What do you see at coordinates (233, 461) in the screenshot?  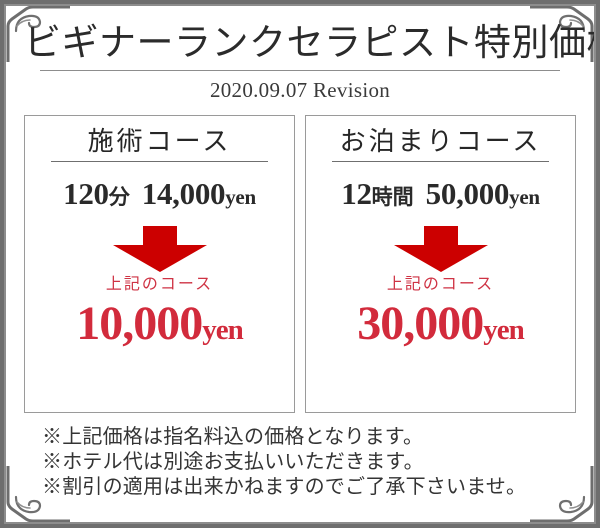 I see `note-item: ※ホテル代は別途お支払いいただきます。` at bounding box center [233, 461].